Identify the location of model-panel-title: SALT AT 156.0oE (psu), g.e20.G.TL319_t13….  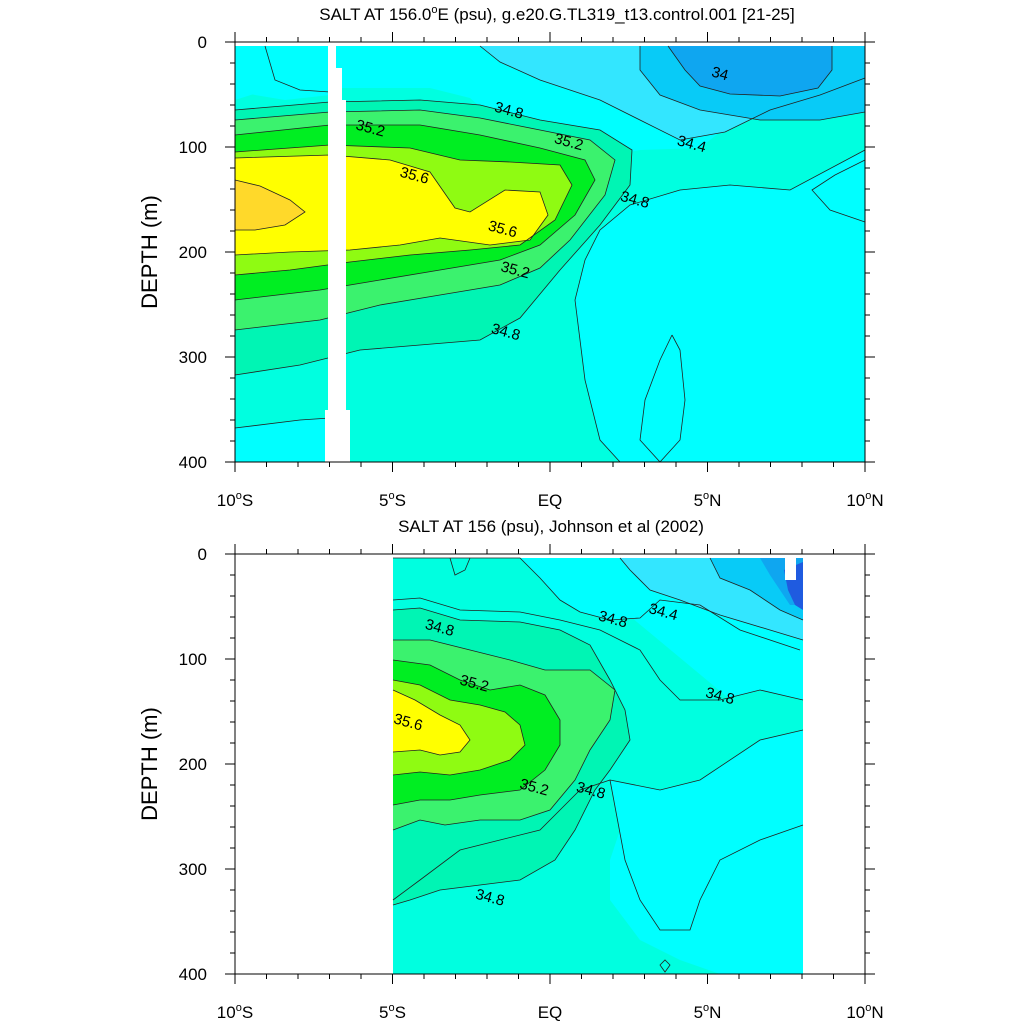
(557, 14).